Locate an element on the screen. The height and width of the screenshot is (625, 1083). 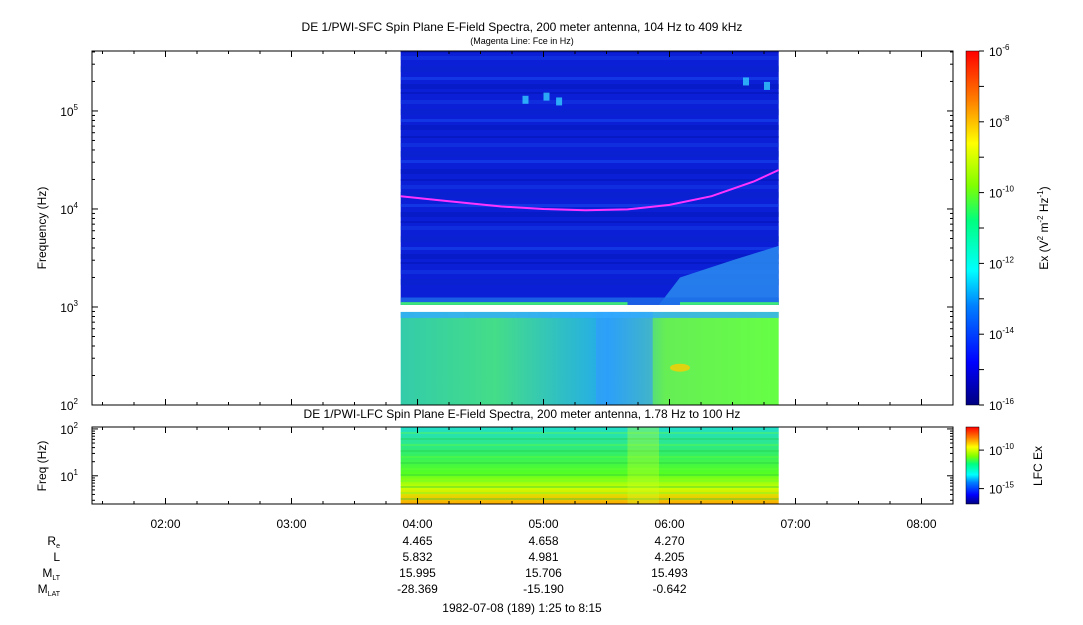
ephemeris-value: 5.832 is located at coordinates (417, 557).